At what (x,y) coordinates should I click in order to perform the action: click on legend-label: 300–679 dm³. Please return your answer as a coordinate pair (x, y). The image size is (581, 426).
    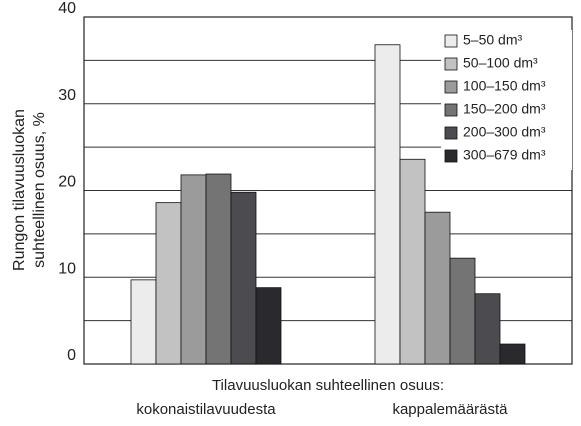
    Looking at the image, I should click on (504, 155).